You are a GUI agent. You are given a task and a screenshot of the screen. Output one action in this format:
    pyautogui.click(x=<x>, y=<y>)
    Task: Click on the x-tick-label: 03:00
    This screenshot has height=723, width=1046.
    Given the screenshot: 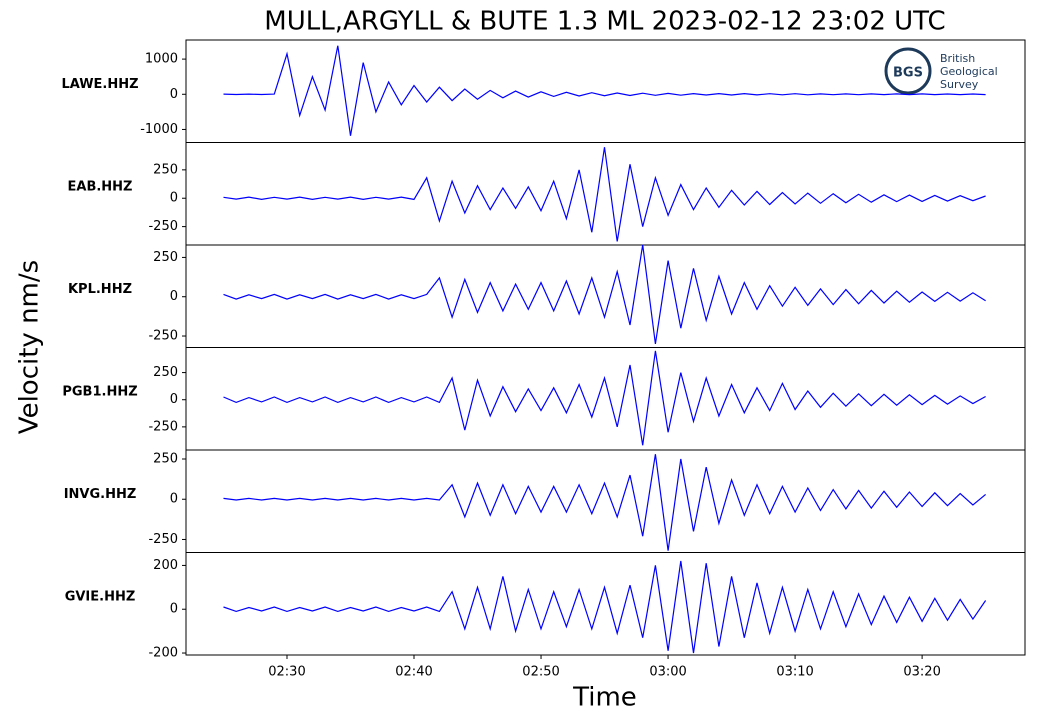 What is the action you would take?
    pyautogui.click(x=667, y=672)
    